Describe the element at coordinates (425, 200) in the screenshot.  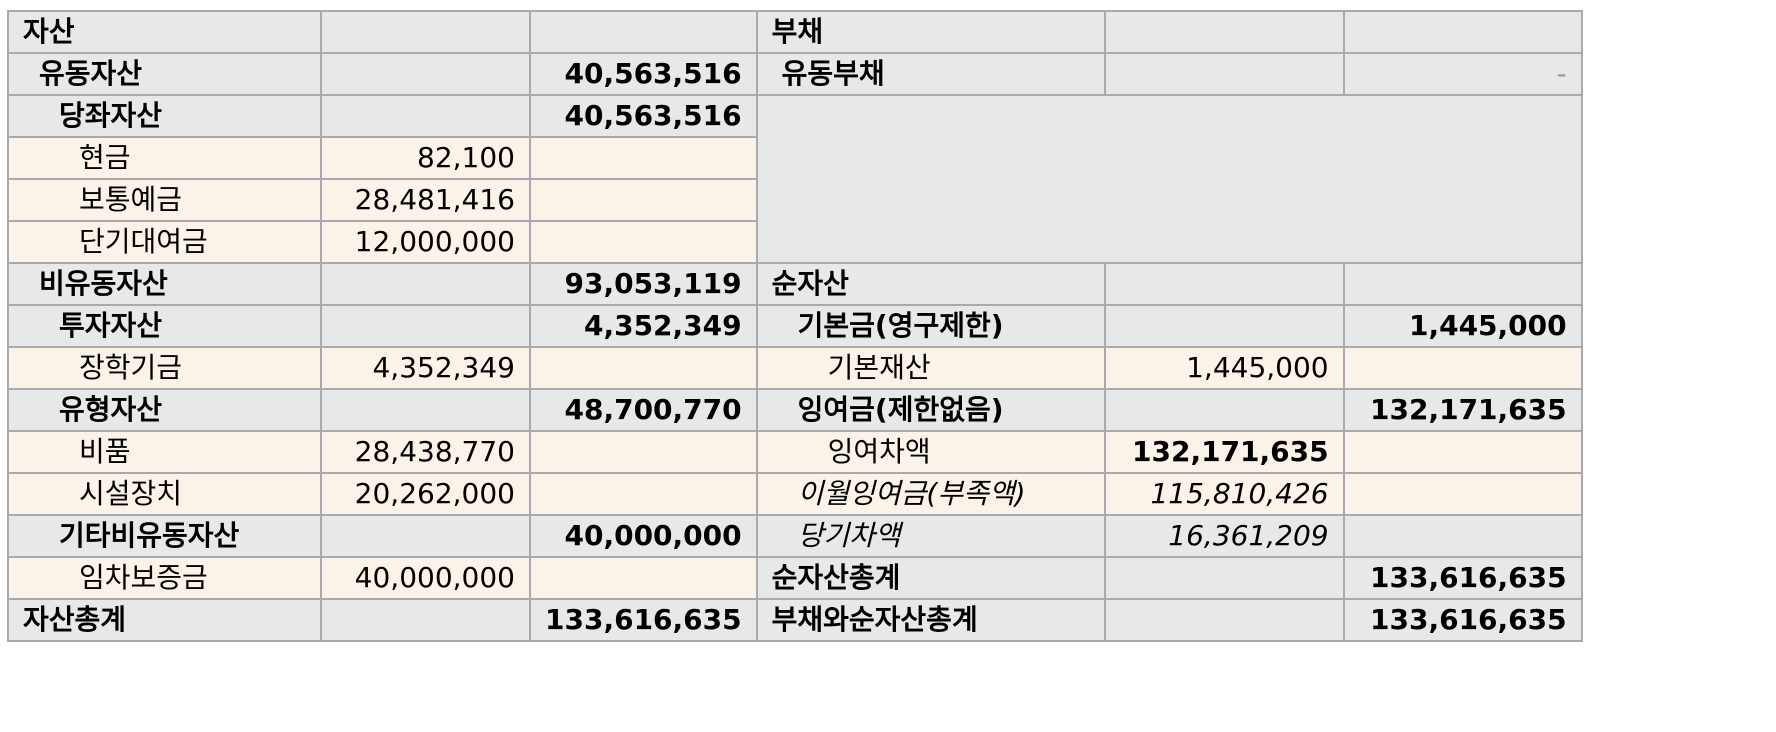
I see `quick-item-value: 28,481,416` at that location.